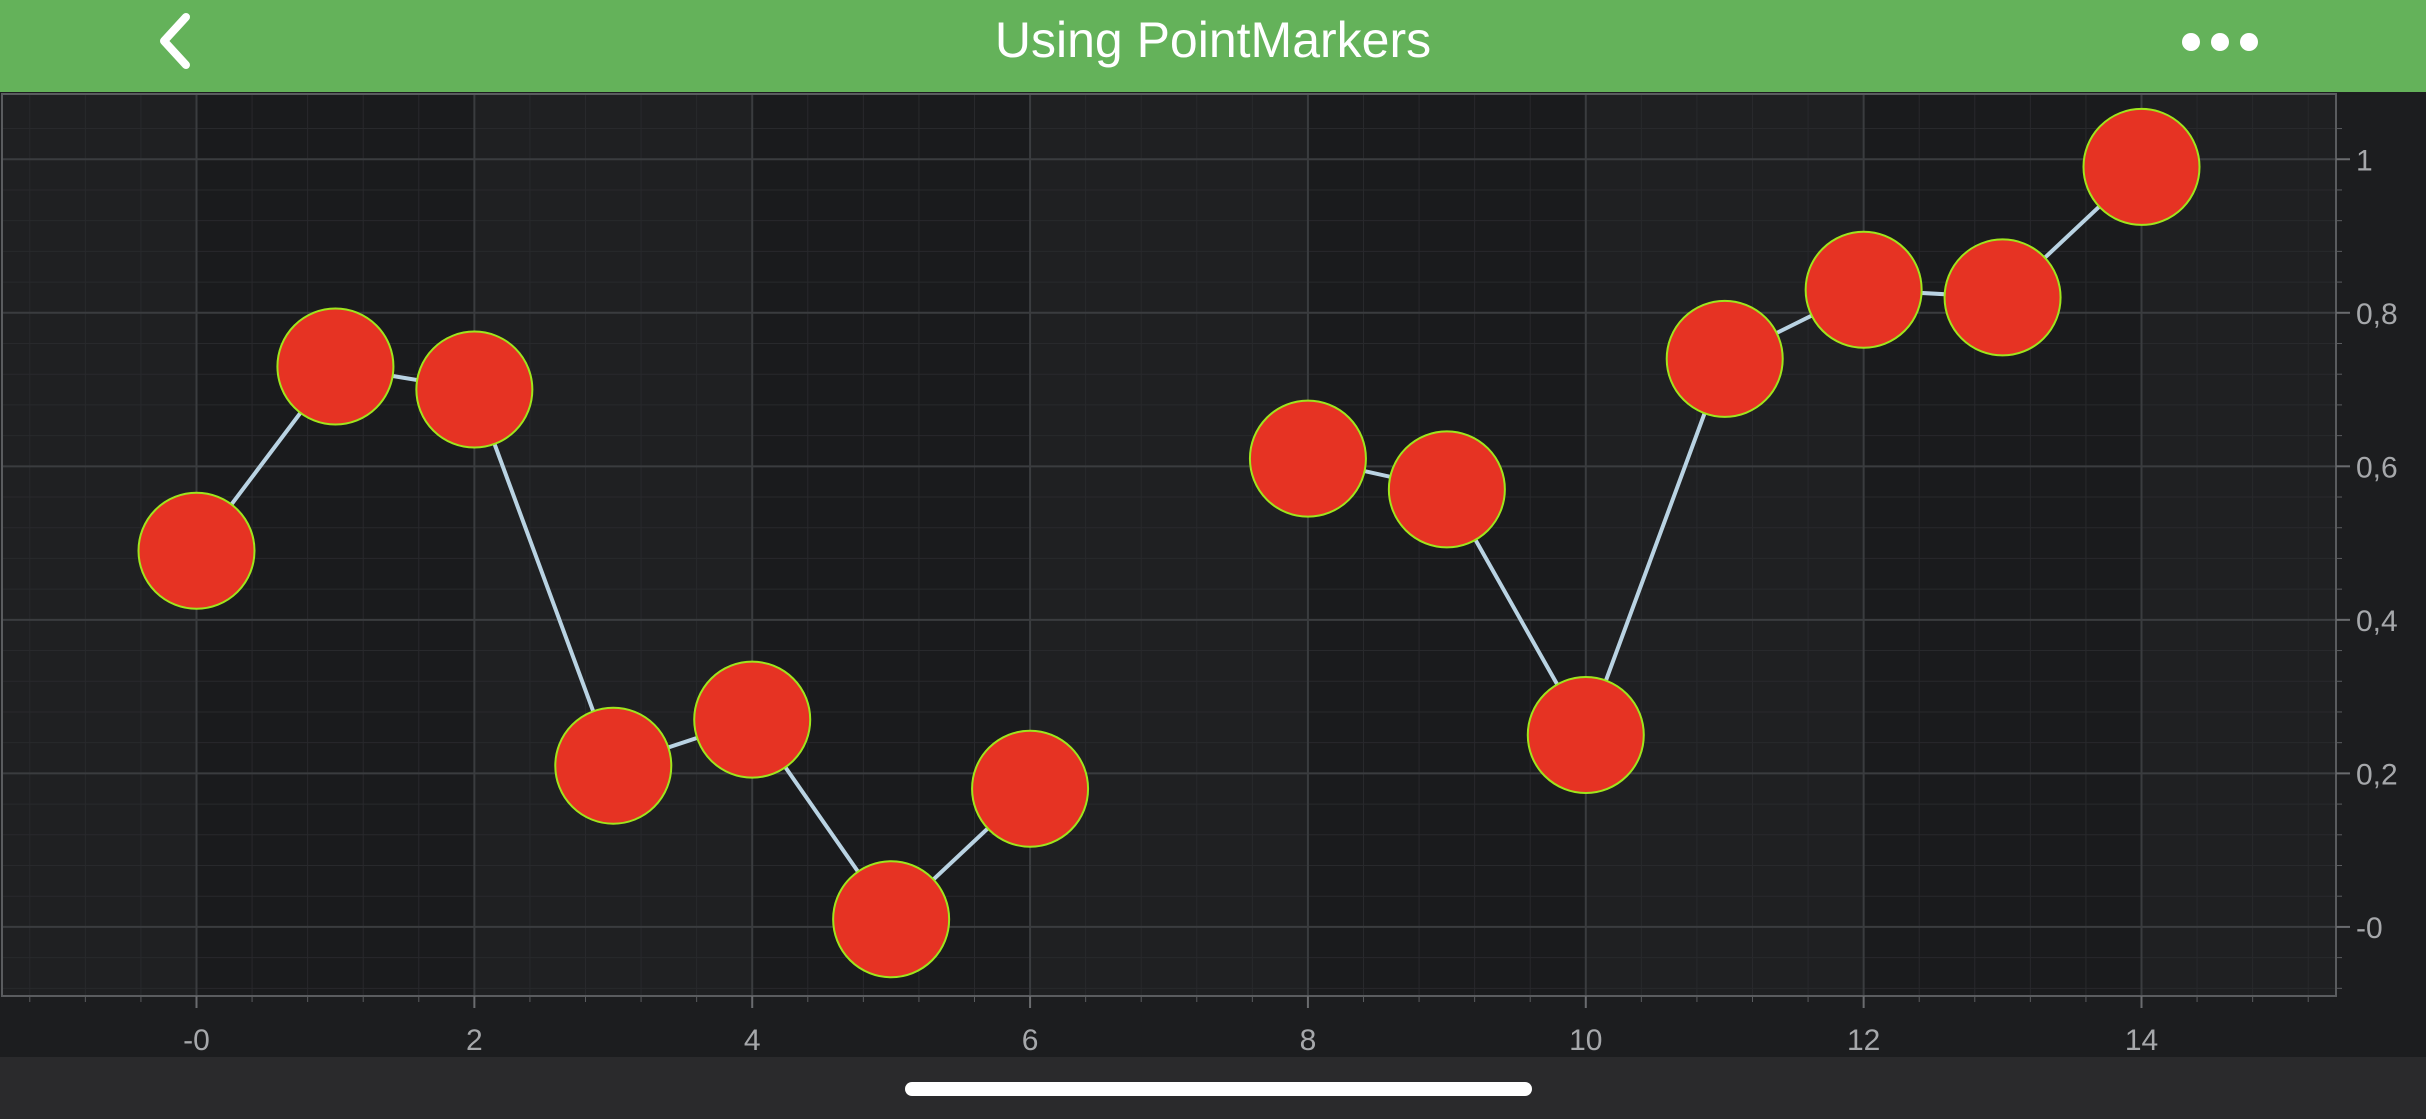 The width and height of the screenshot is (2426, 1119). I want to click on x-tick-label: 2, so click(474, 1040).